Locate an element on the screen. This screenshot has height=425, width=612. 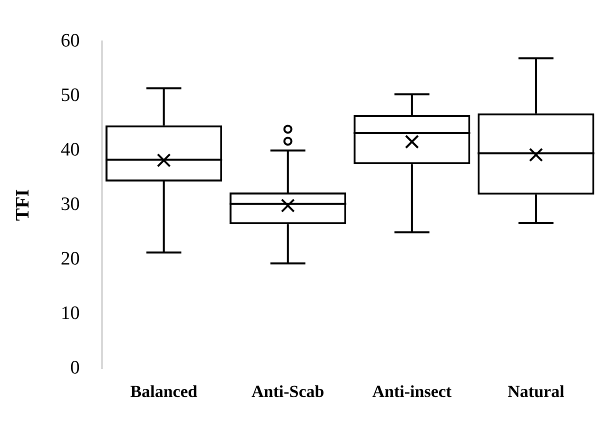
y-tick-label: 0 is located at coordinates (75, 368).